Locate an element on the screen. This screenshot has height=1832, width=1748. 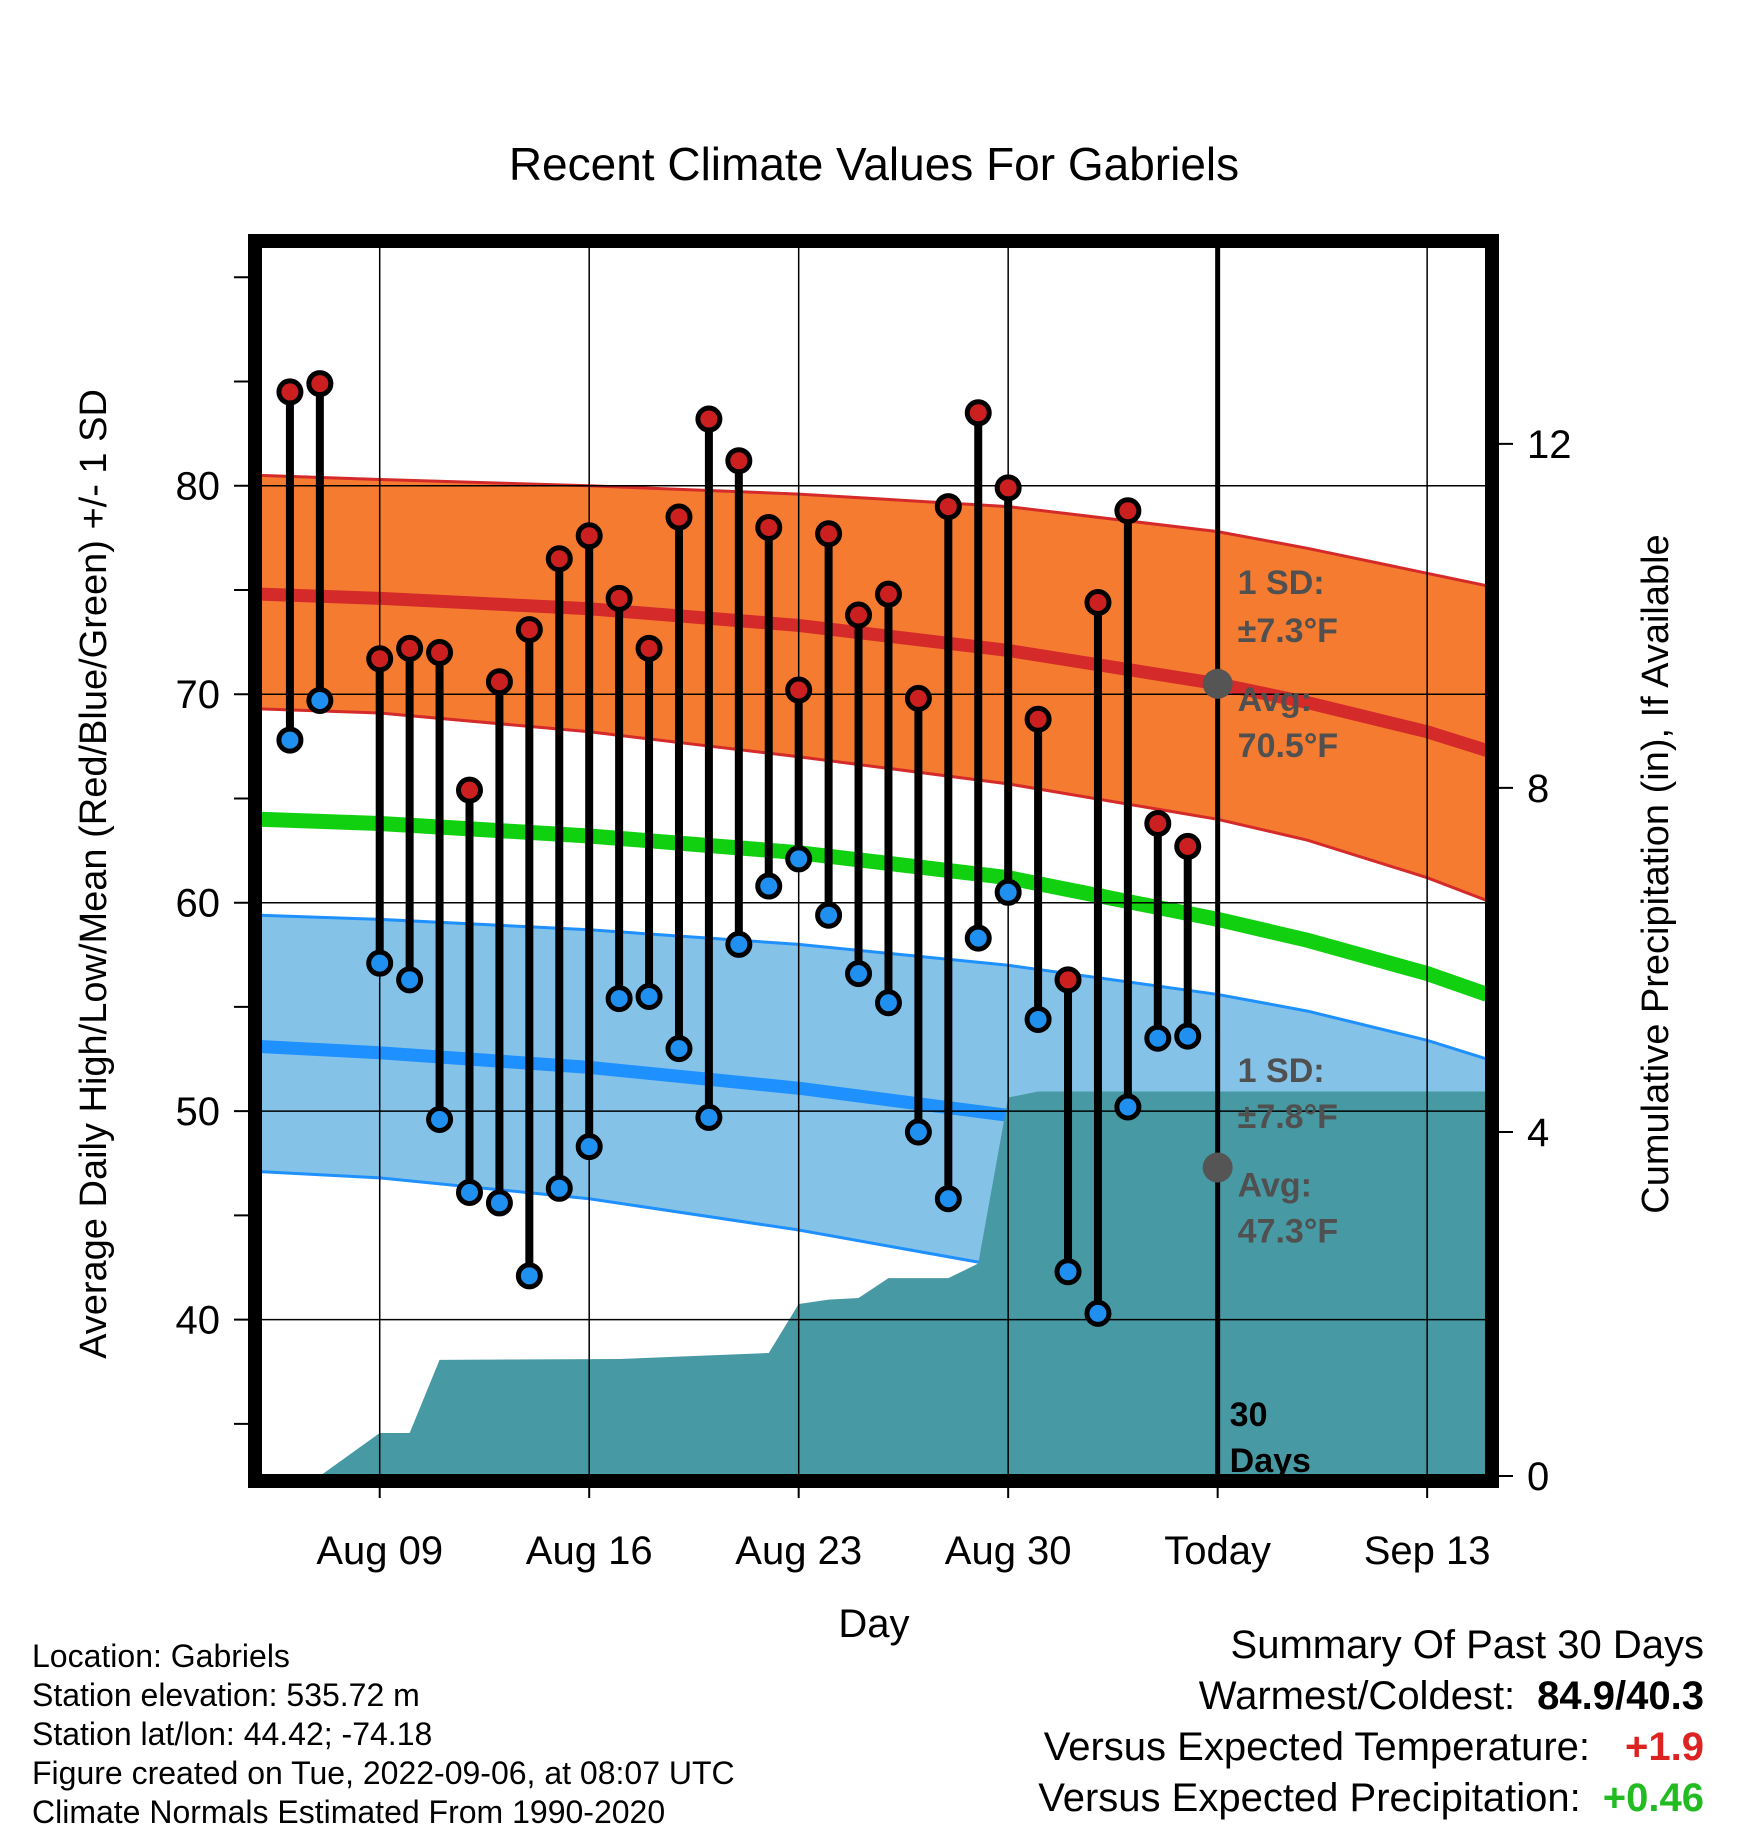
chart-title: Recent Climate Values For Gabriels is located at coordinates (874, 164).